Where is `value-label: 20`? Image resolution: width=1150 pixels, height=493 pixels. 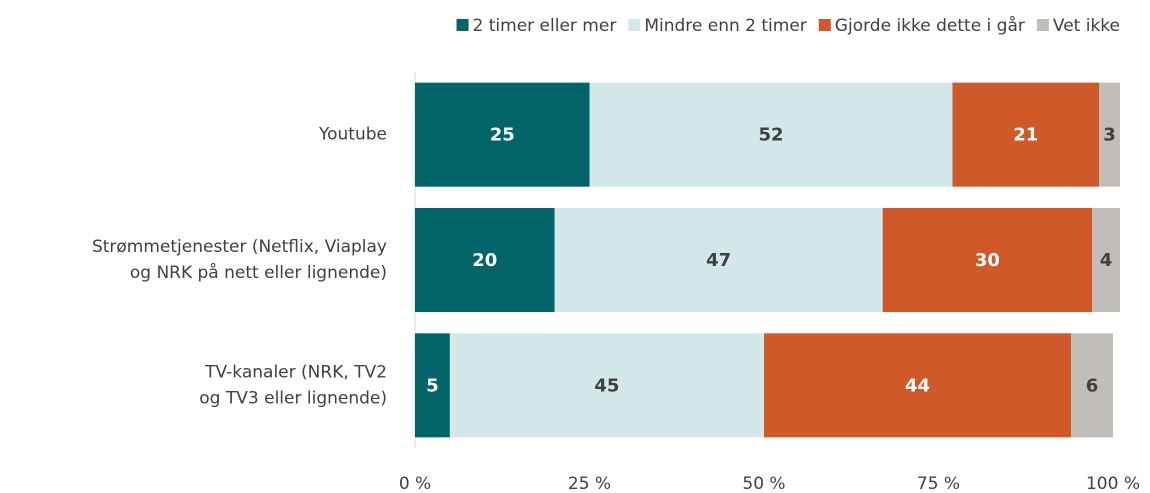
value-label: 20 is located at coordinates (484, 260).